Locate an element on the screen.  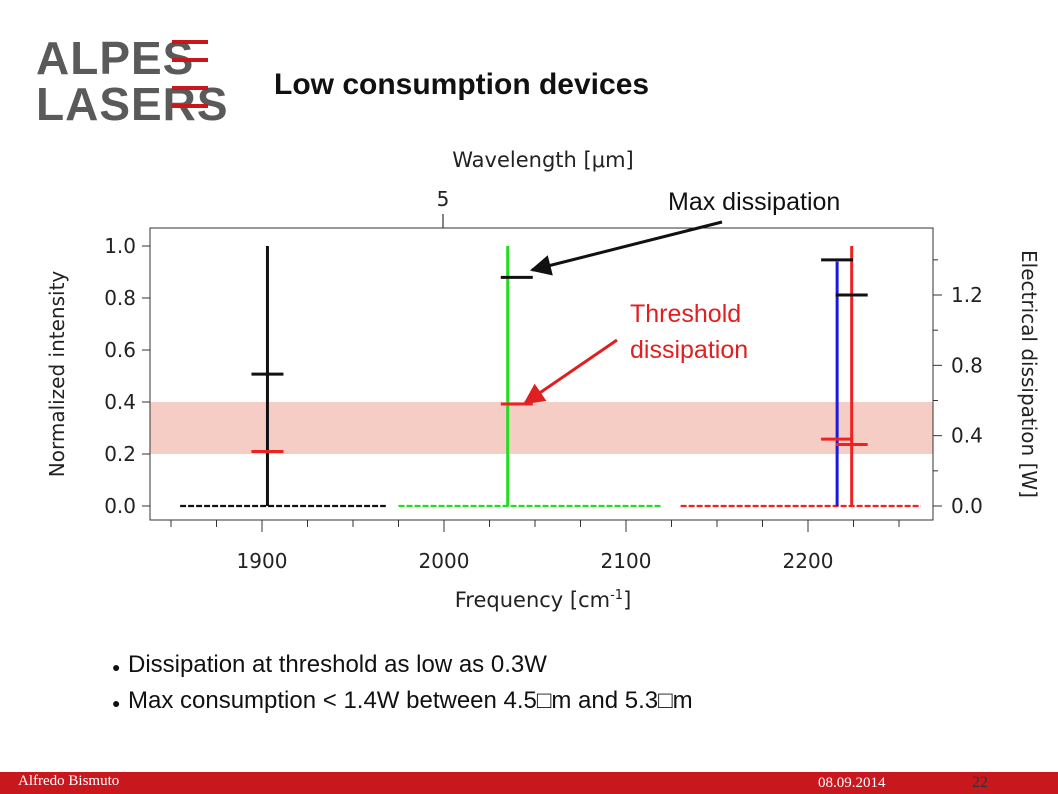
threshold-label-line2: dissipation is located at coordinates (689, 350).